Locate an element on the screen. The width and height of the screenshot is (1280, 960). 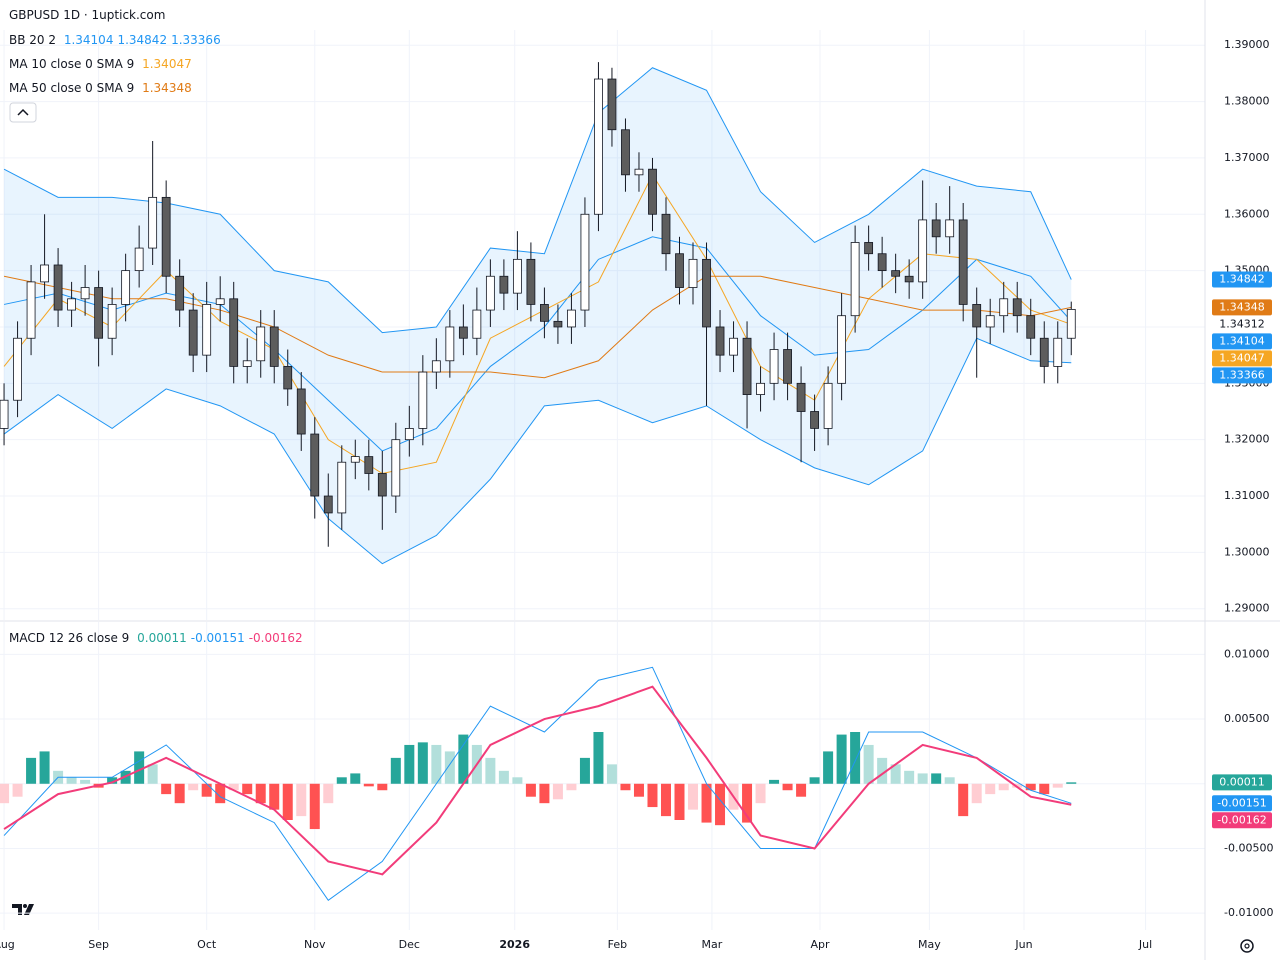
legend-value: -0.00151 is located at coordinates (217, 638).